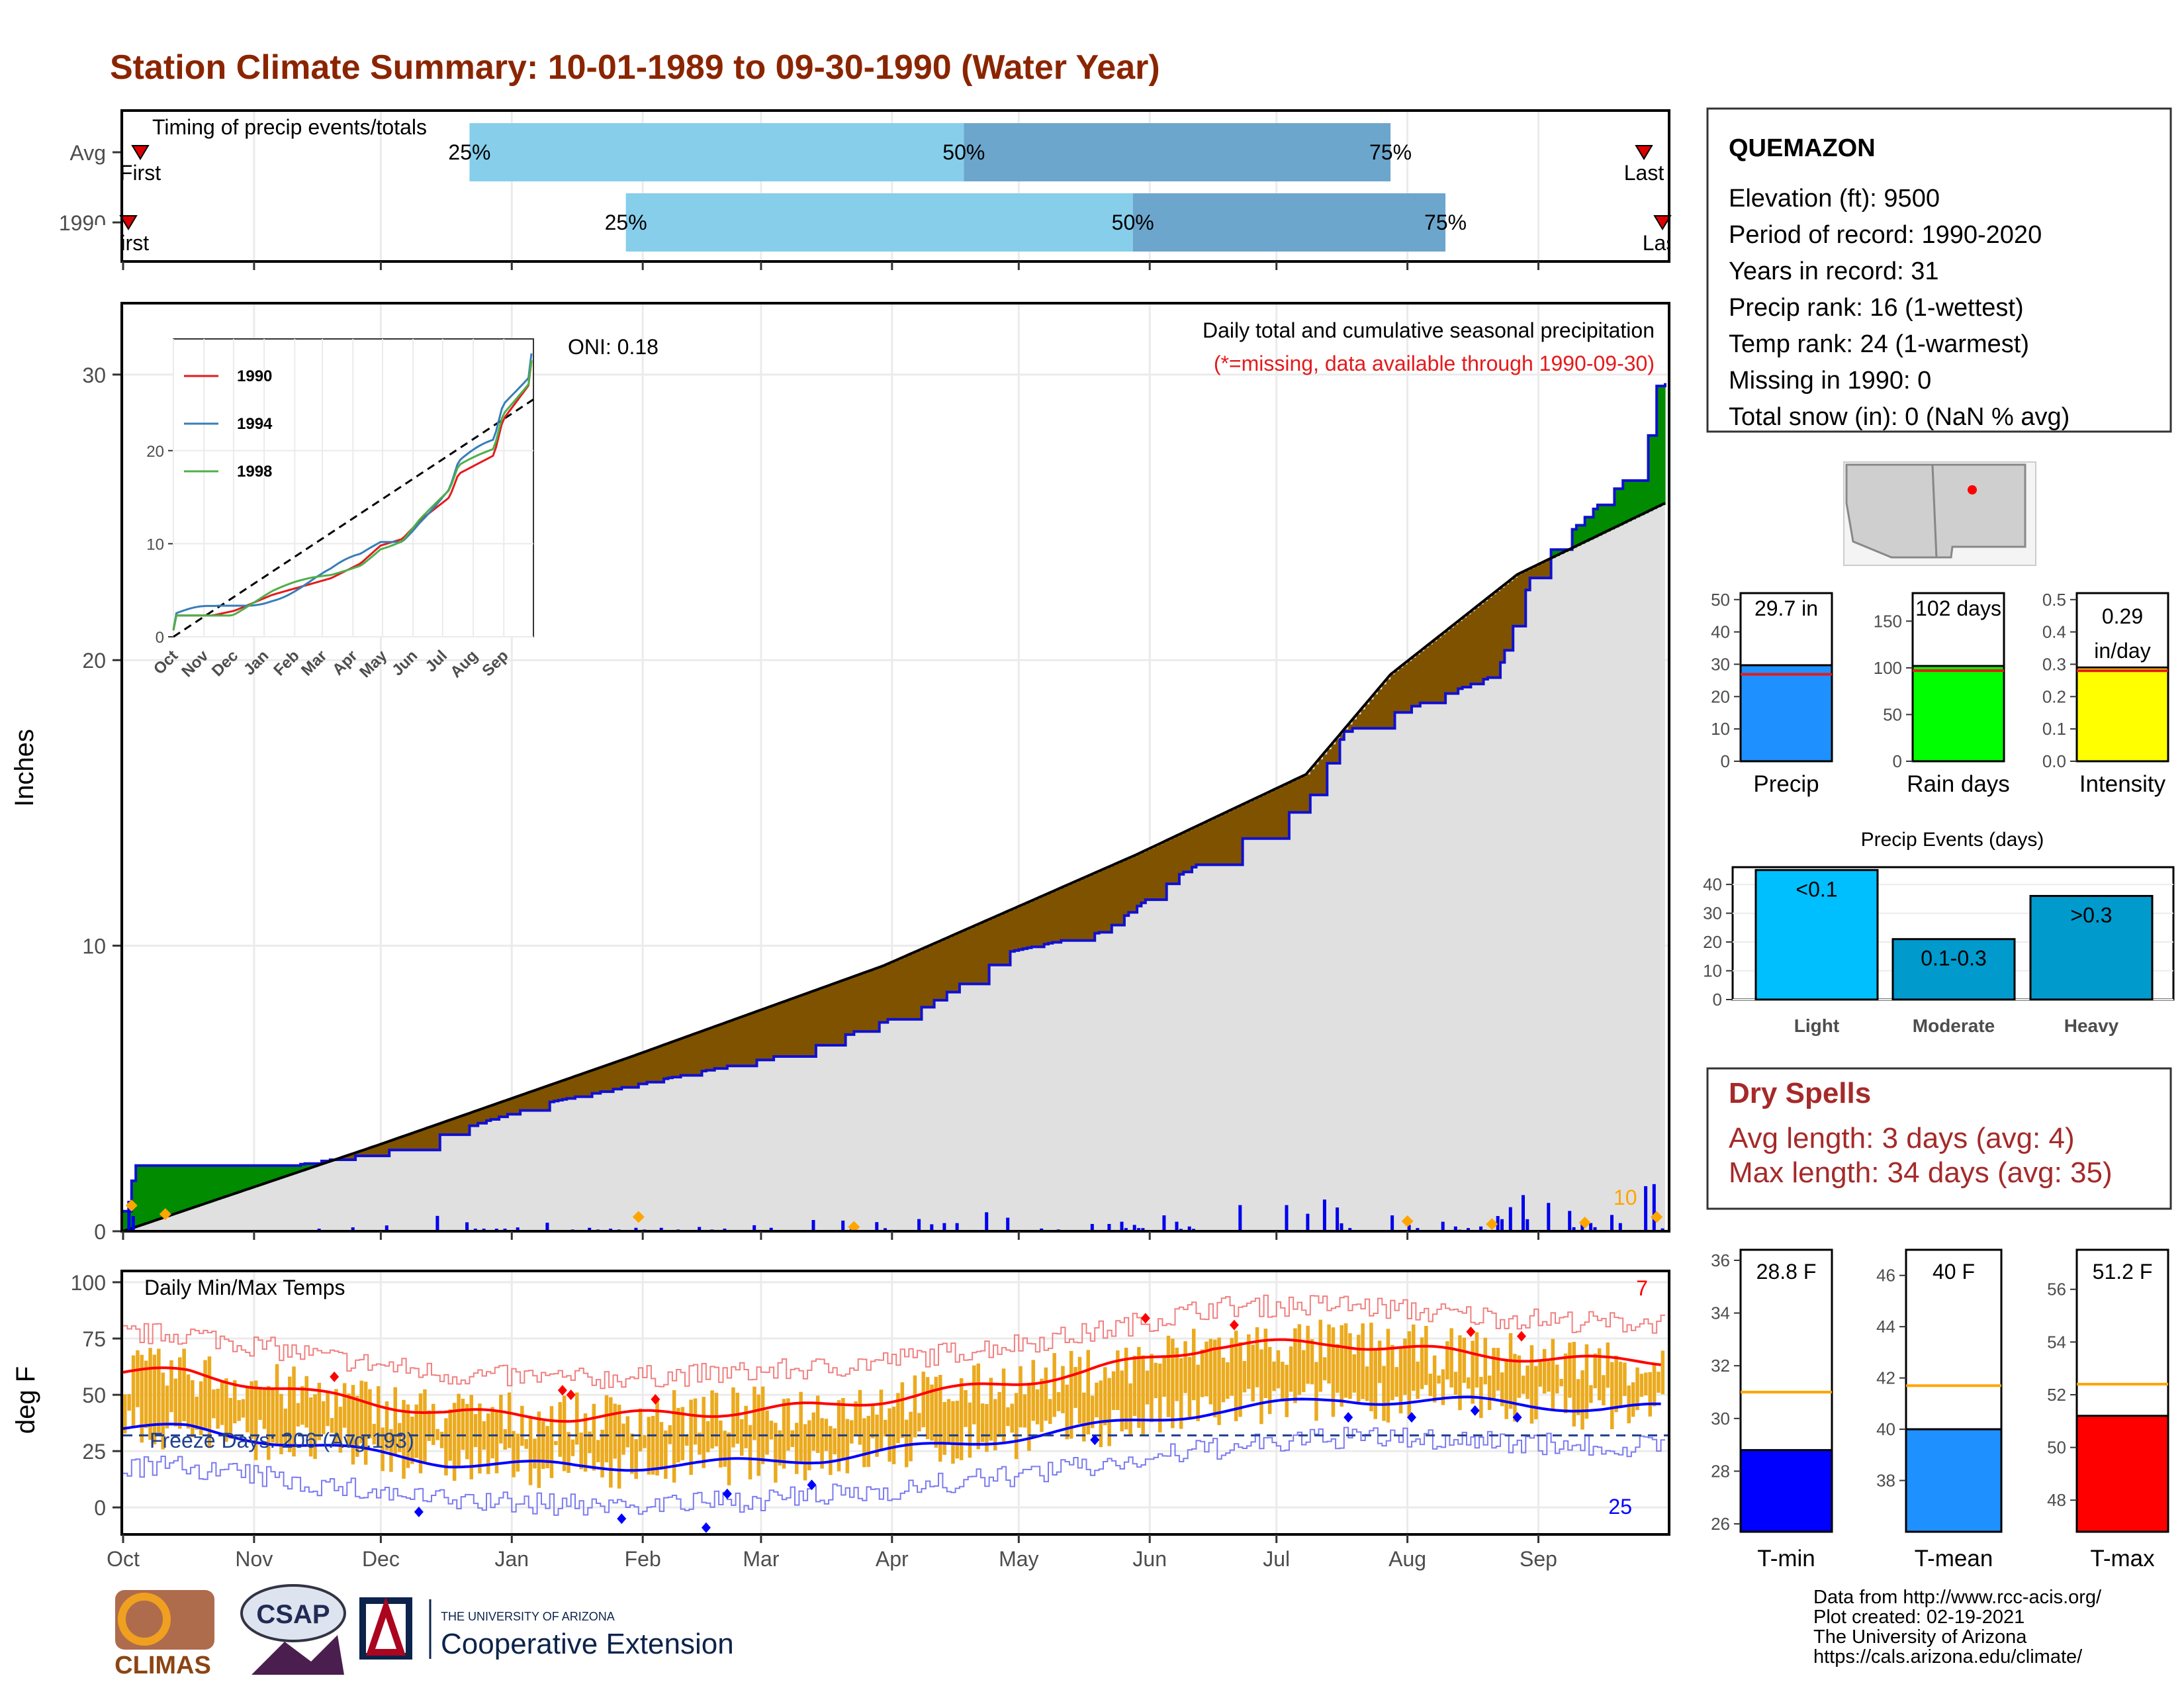 This screenshot has width=2184, height=1688. What do you see at coordinates (2054, 761) in the screenshot?
I see `summary-precip-ytick-label: 0.0` at bounding box center [2054, 761].